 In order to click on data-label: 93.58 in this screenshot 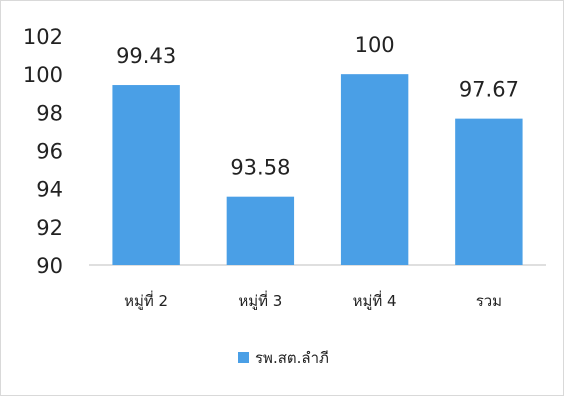, I will do `click(260, 168)`.